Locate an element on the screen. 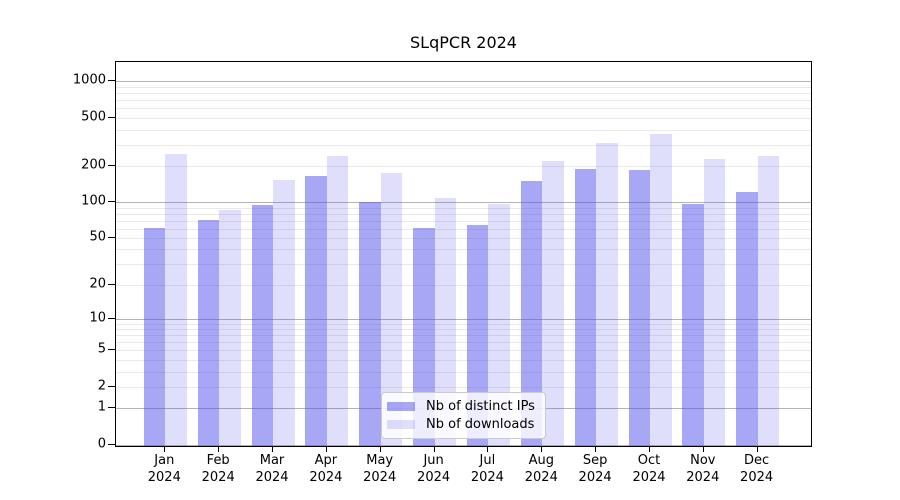 This screenshot has width=900, height=500. y-tick-label-5: 5 is located at coordinates (101, 349).